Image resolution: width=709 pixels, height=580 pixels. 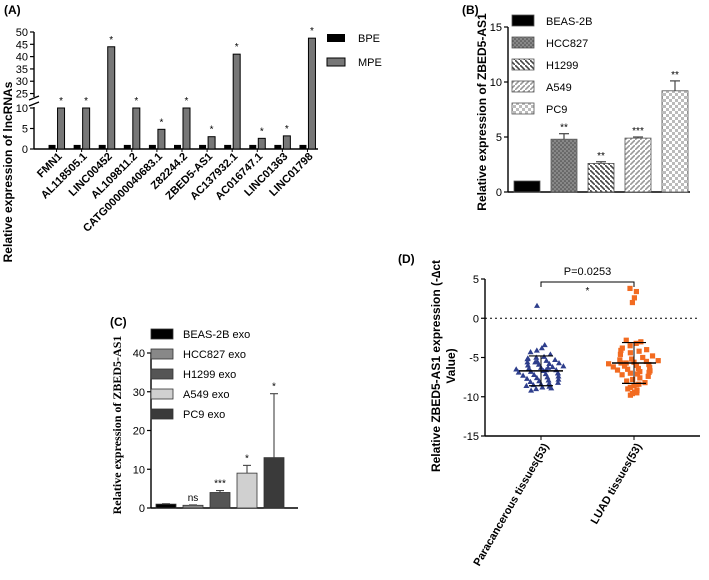 I want to click on panel-a-legend: BPE MPE, so click(x=354, y=51).